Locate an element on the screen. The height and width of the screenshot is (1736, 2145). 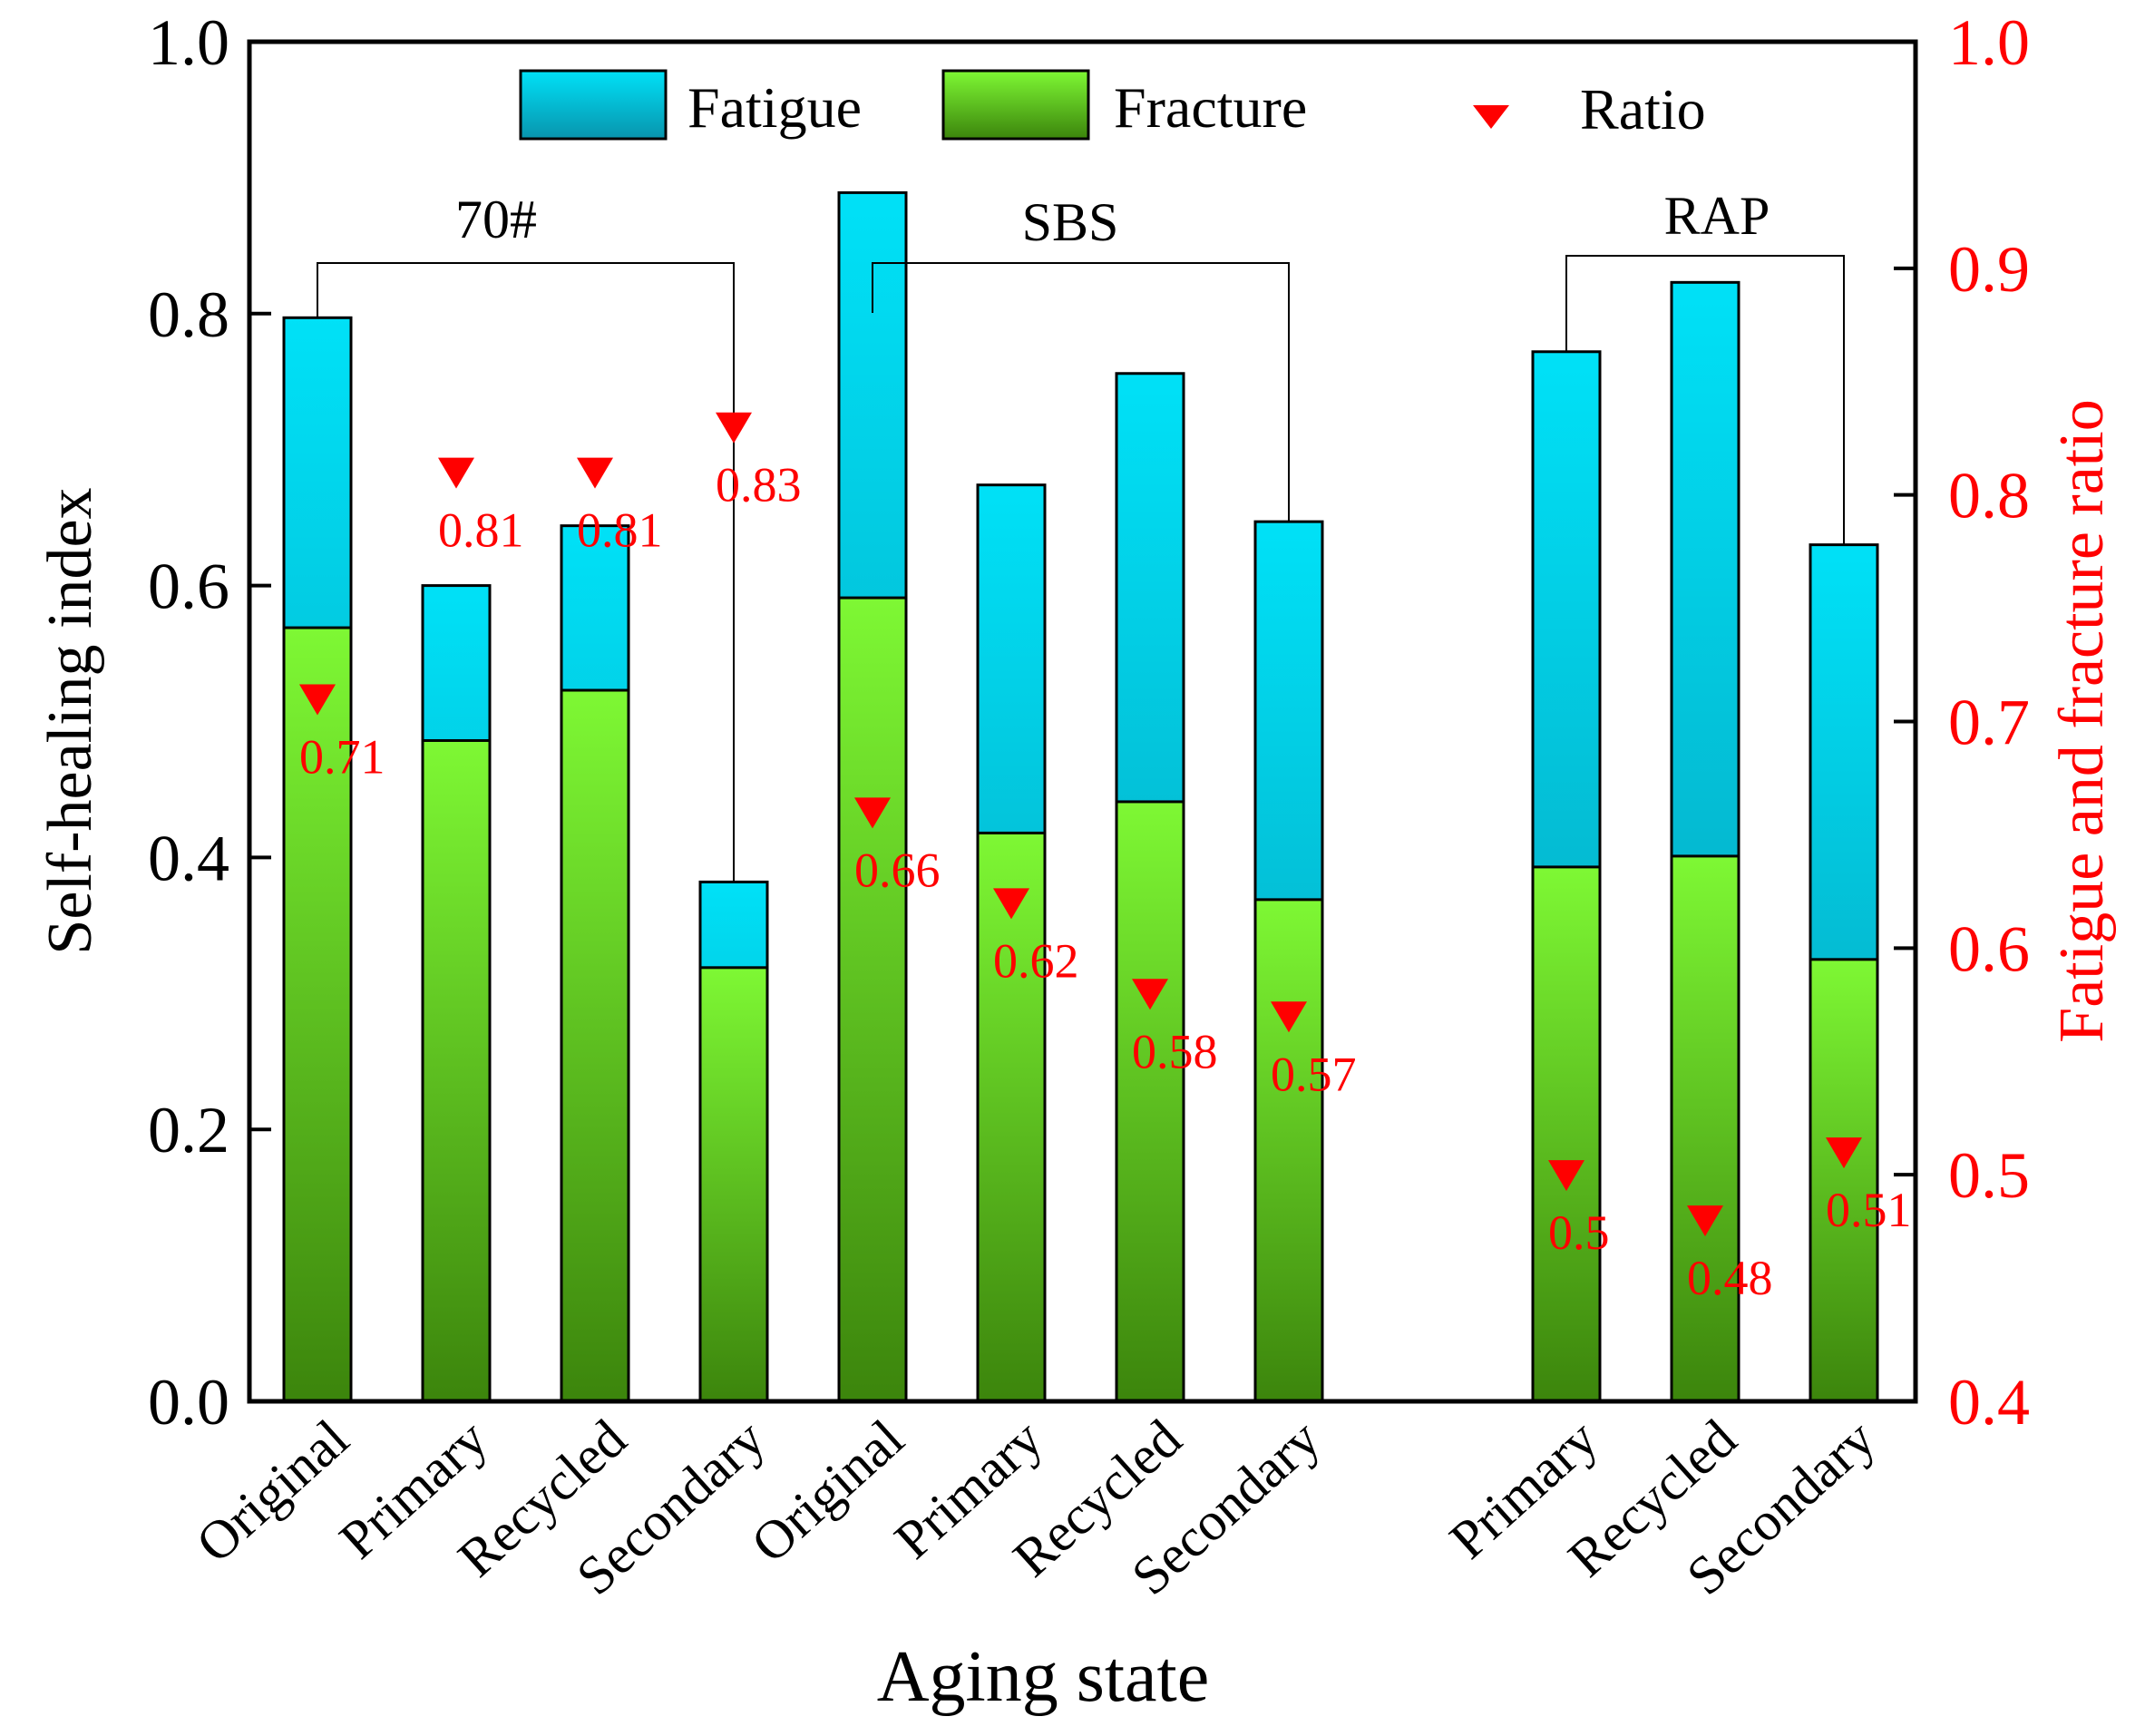
ratio-label-0: 0.71 is located at coordinates (342, 757).